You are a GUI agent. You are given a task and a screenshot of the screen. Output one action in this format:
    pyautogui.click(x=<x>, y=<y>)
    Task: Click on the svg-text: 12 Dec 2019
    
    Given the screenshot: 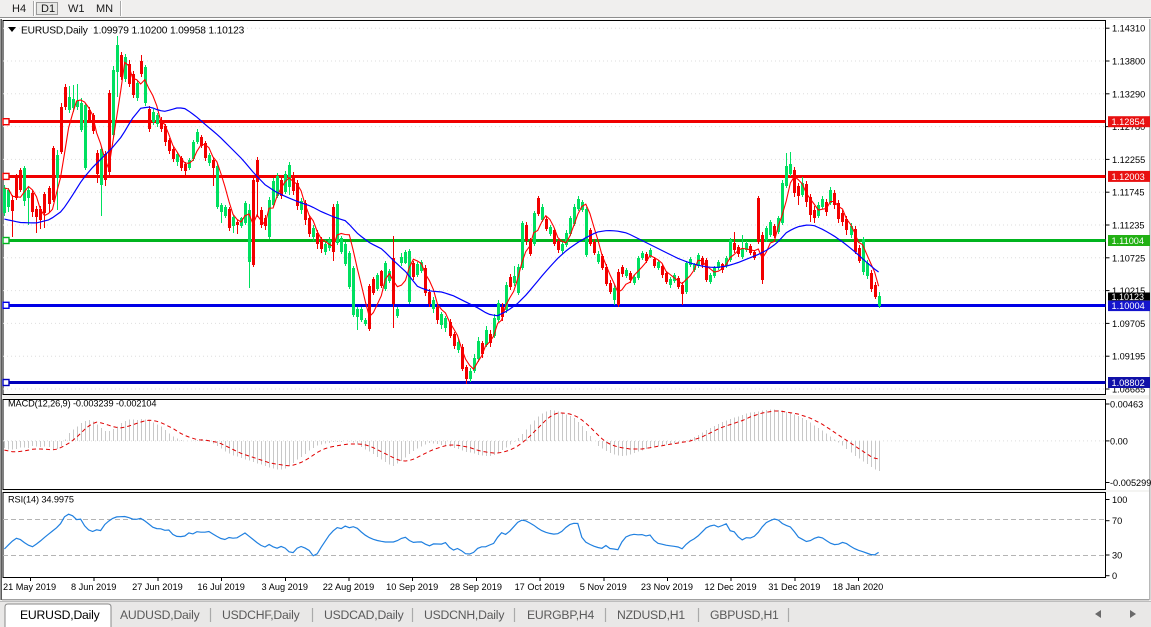 What is the action you would take?
    pyautogui.click(x=731, y=587)
    